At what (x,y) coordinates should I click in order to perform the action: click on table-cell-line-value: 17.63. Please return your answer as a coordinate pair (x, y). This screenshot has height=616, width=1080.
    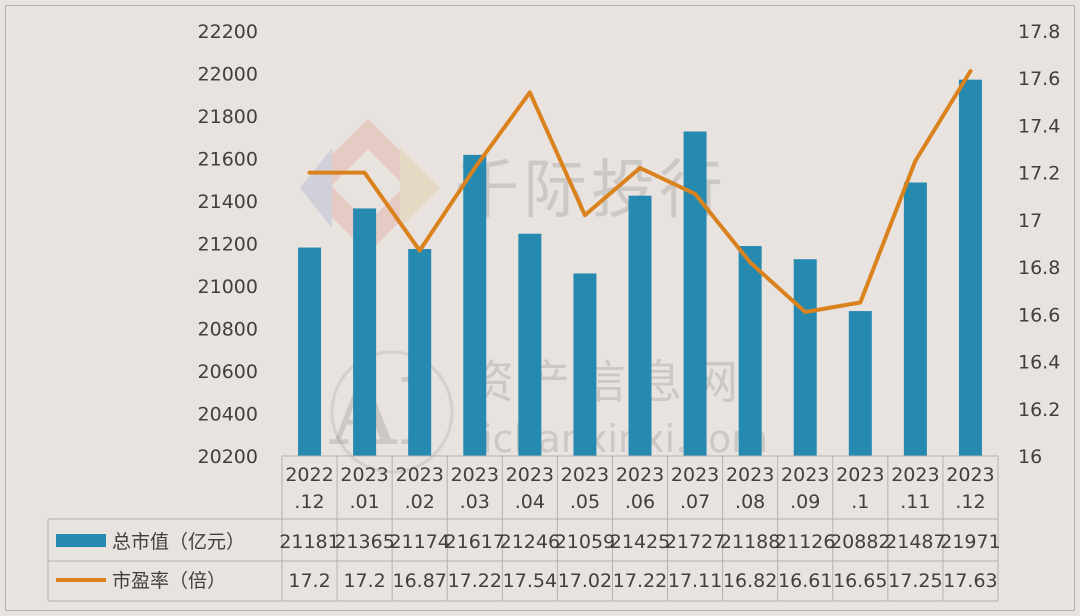
    Looking at the image, I should click on (970, 581).